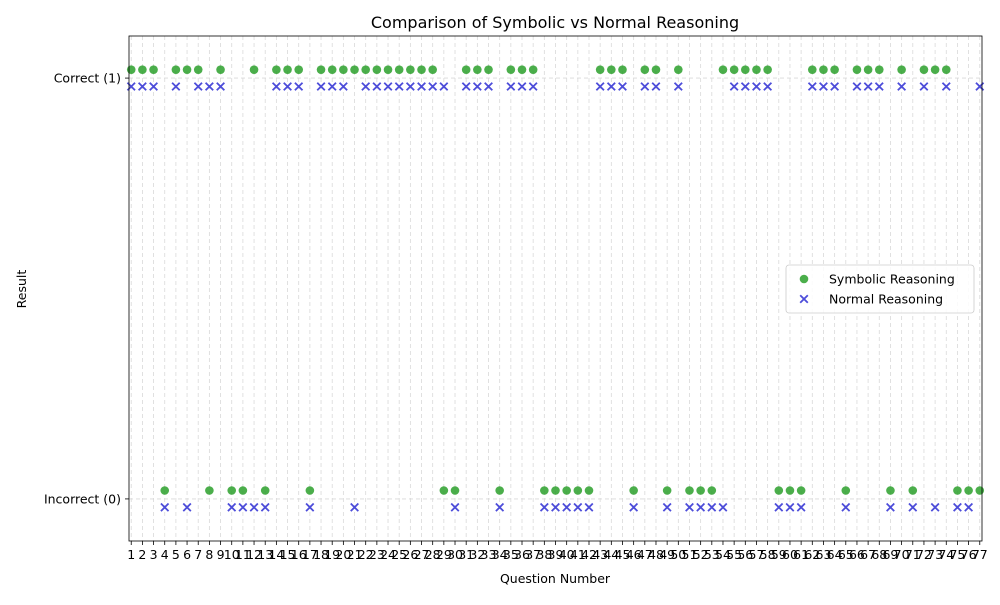 This screenshot has width=1000, height=605. Describe the element at coordinates (678, 554) in the screenshot. I see `x-tick-label: 50` at that location.